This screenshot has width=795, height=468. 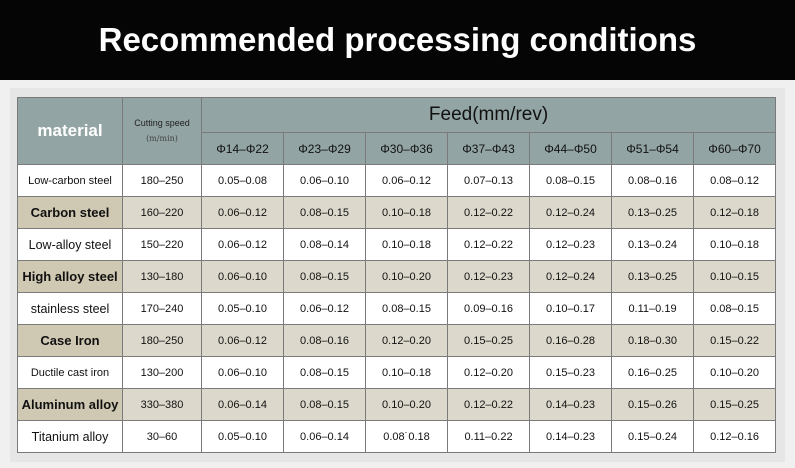 I want to click on feed-column-header: Φ44–Φ50, so click(x=570, y=148).